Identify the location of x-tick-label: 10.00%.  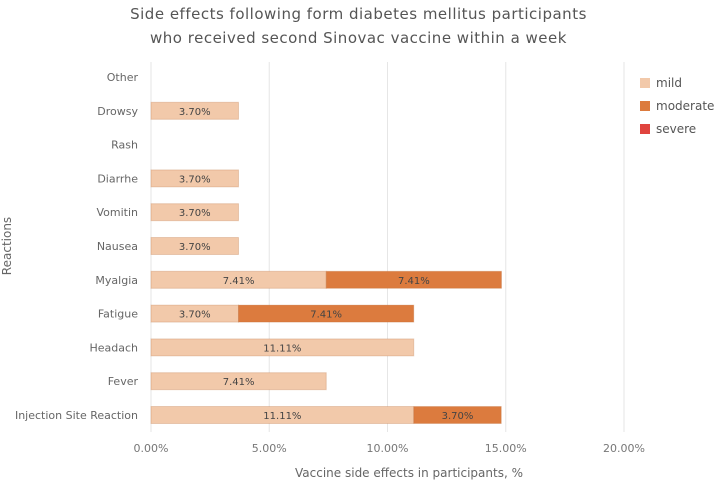
(388, 448).